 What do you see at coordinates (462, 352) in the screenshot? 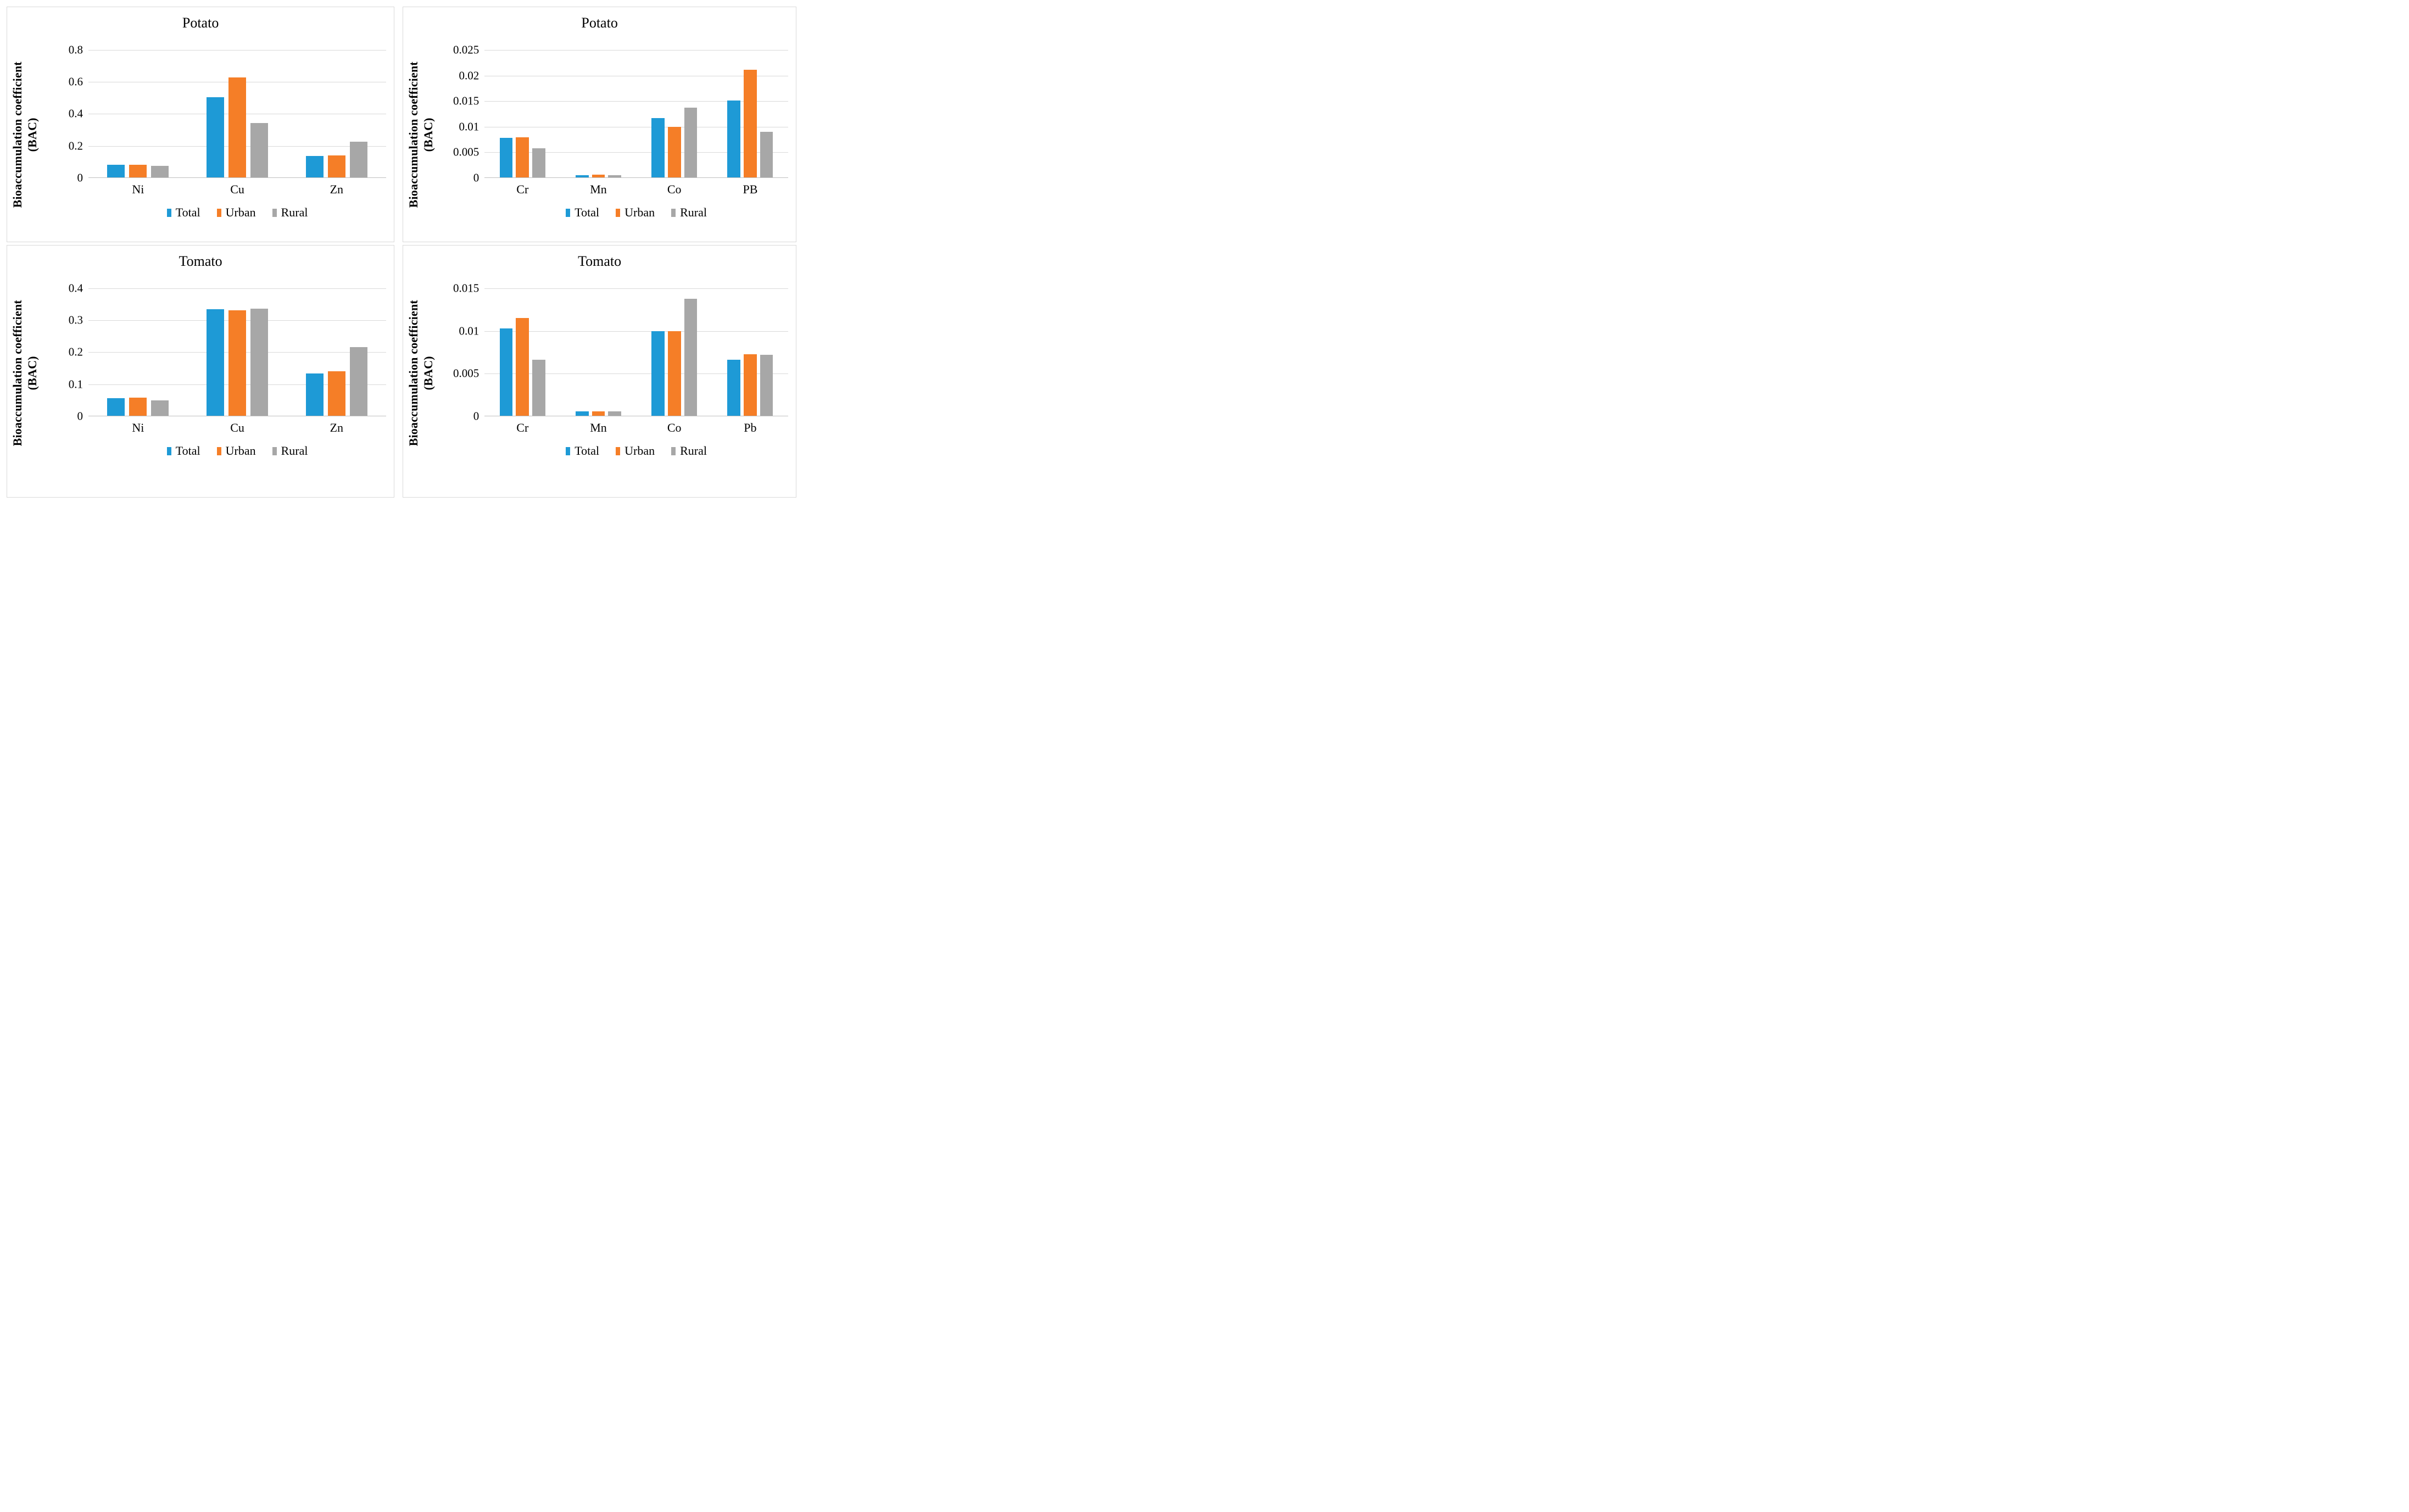
I see `y-axis-ticks: 0 0.005 0.01 0.015` at bounding box center [462, 352].